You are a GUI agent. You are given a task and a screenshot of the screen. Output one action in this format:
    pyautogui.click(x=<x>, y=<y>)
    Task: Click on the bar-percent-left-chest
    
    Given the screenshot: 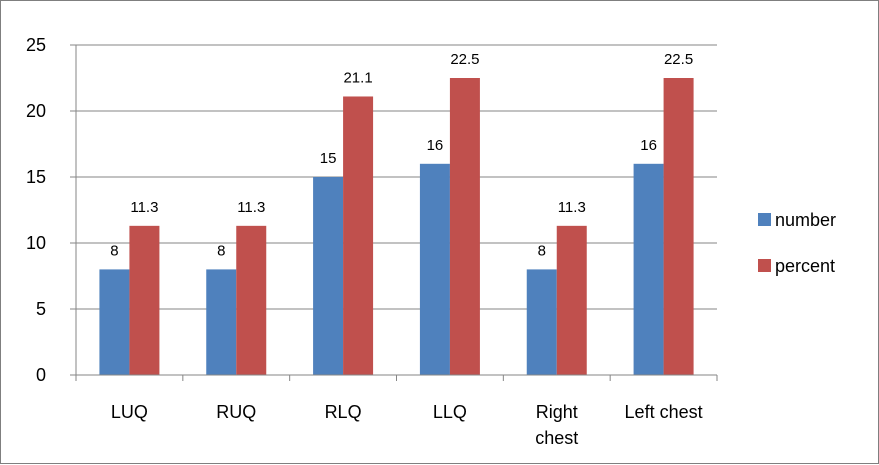 What is the action you would take?
    pyautogui.click(x=678, y=226)
    